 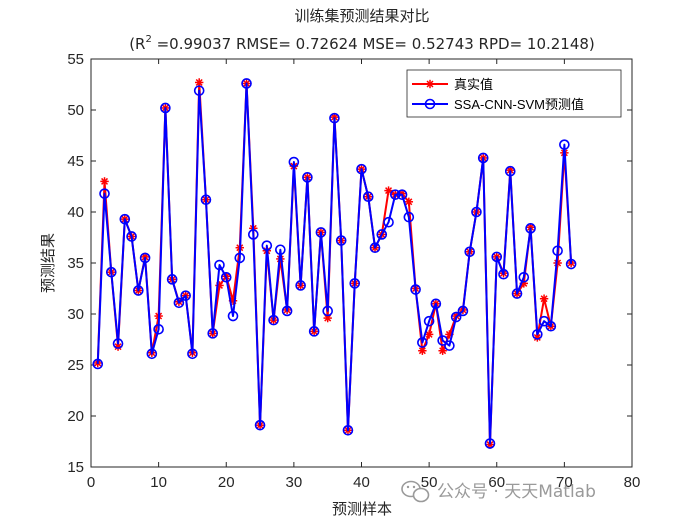 What do you see at coordinates (415, 491) in the screenshot?
I see `wechat-icon` at bounding box center [415, 491].